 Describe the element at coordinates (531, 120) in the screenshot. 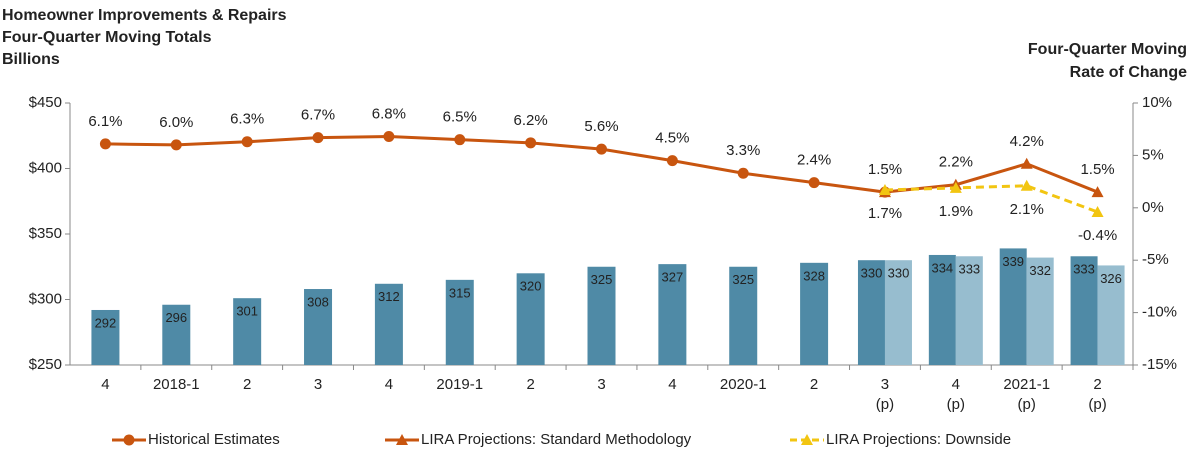

I see `data-label: 6.2%` at that location.